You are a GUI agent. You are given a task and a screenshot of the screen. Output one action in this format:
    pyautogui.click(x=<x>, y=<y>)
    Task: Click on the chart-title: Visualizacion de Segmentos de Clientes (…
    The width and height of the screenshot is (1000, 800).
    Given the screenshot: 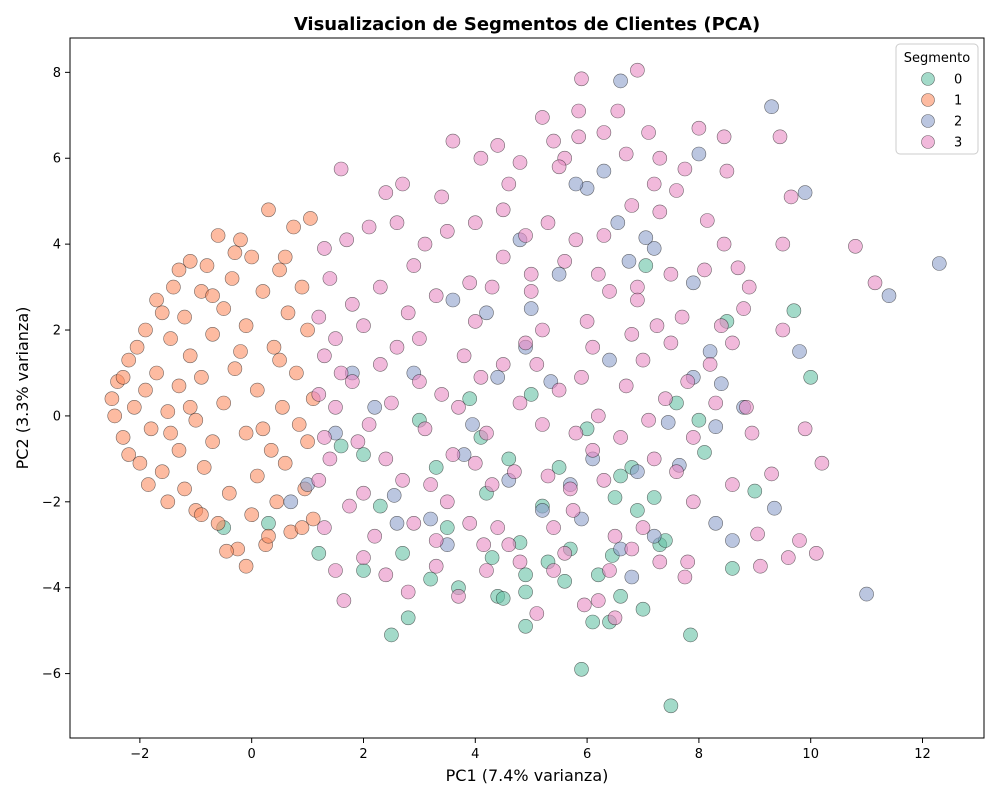 What is the action you would take?
    pyautogui.click(x=527, y=24)
    